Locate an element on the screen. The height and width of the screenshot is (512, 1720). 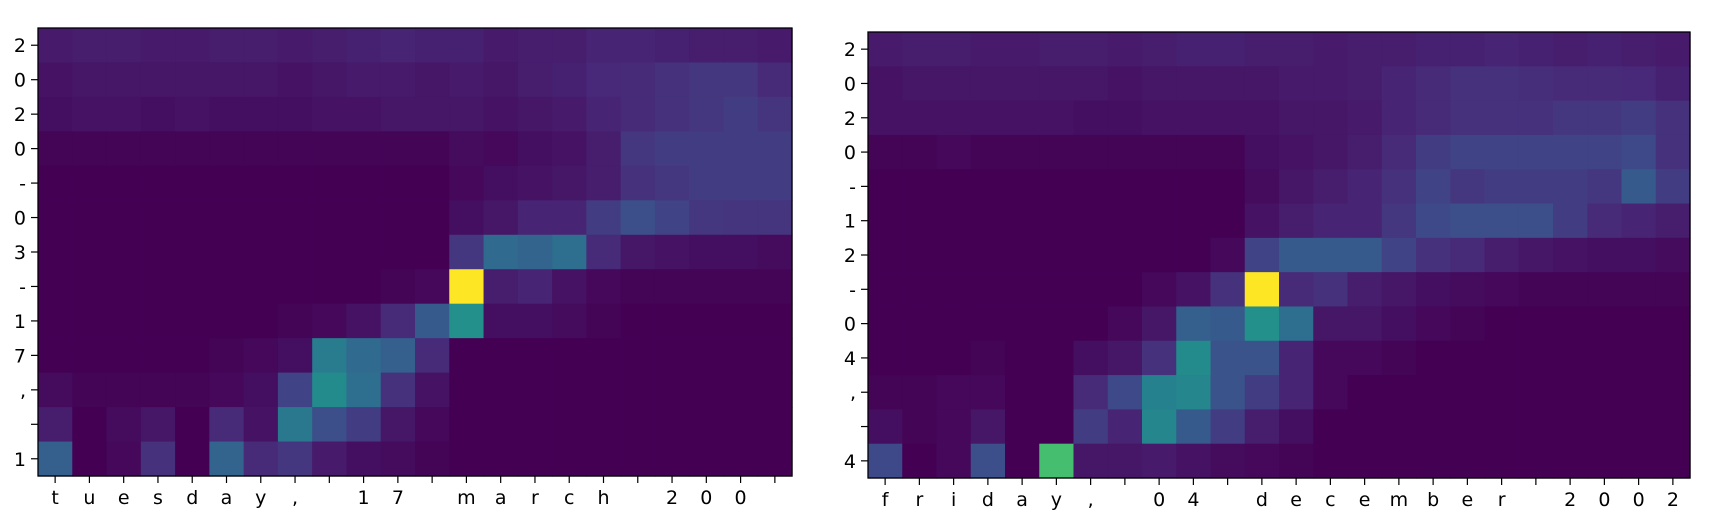
y-tick-label: 0 is located at coordinates (20, 150).